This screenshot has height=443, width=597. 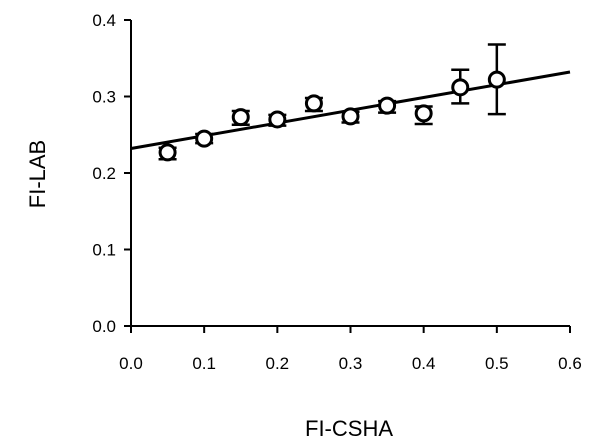 What do you see at coordinates (424, 363) in the screenshot?
I see `x-tick-label: 0.4` at bounding box center [424, 363].